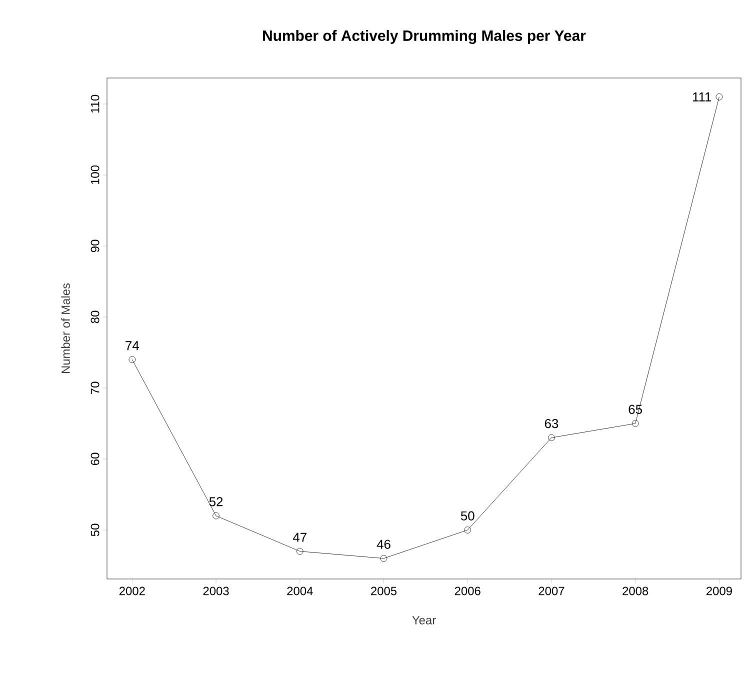  I want to click on data-label: 50, so click(467, 515).